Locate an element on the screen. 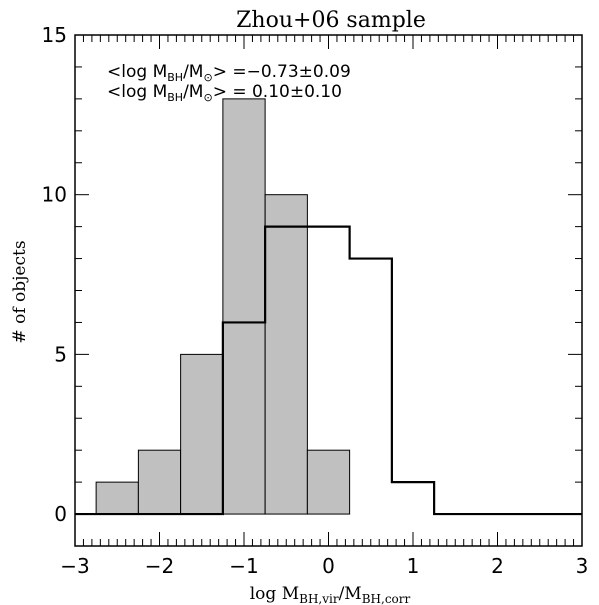 This screenshot has height=605, width=599. annotation-2-value: > = 0.10±0.10 is located at coordinates (277, 92).